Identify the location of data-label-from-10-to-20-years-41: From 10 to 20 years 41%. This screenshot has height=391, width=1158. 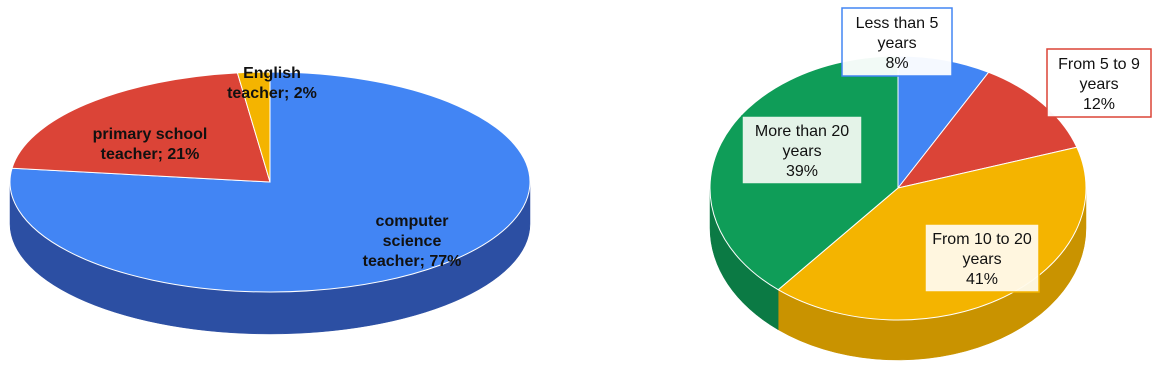
(982, 258).